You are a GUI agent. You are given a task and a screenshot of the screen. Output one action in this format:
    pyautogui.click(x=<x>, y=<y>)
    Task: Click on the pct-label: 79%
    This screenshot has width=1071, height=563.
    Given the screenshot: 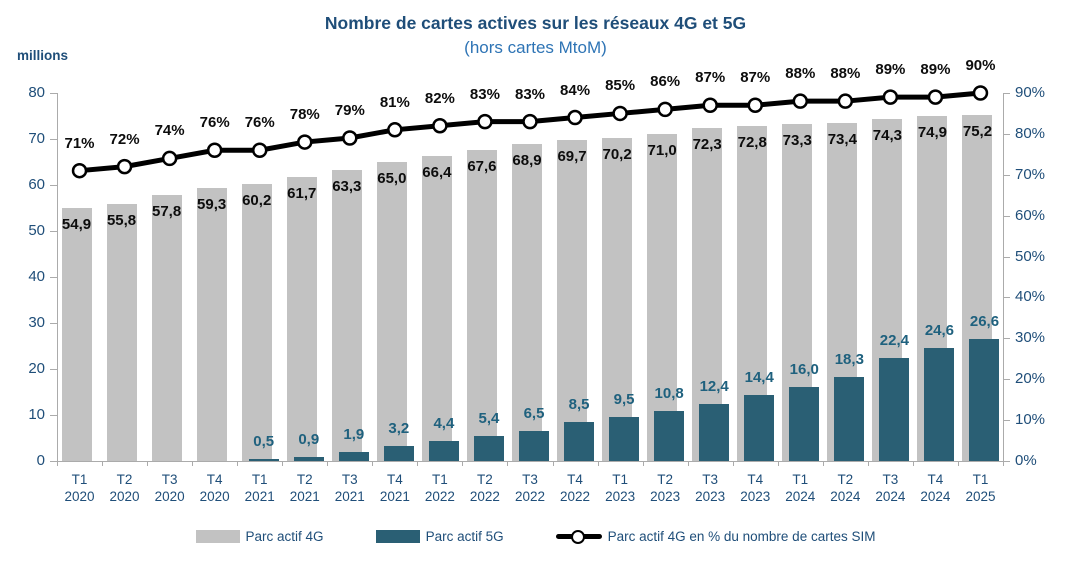 What is the action you would take?
    pyautogui.click(x=349, y=110)
    